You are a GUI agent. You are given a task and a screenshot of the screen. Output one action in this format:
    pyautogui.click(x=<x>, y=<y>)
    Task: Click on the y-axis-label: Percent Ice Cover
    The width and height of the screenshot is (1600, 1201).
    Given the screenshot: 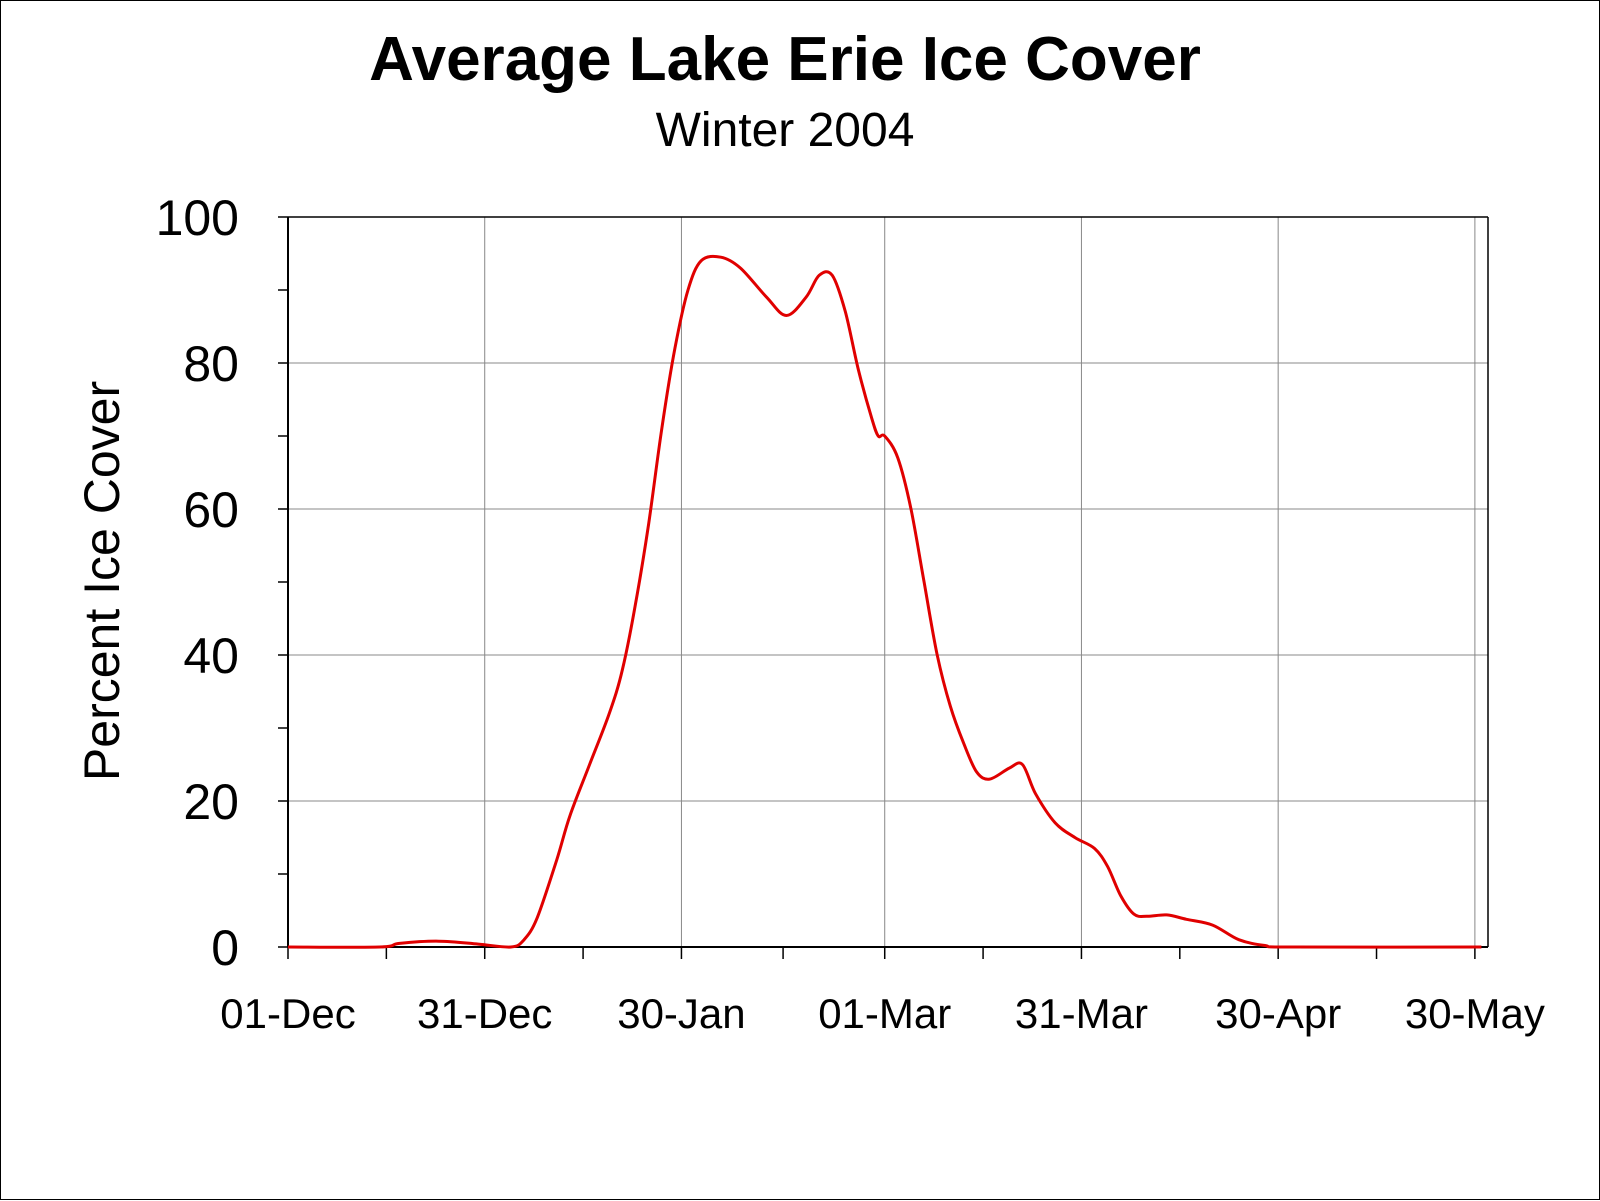 What is the action you would take?
    pyautogui.click(x=102, y=581)
    